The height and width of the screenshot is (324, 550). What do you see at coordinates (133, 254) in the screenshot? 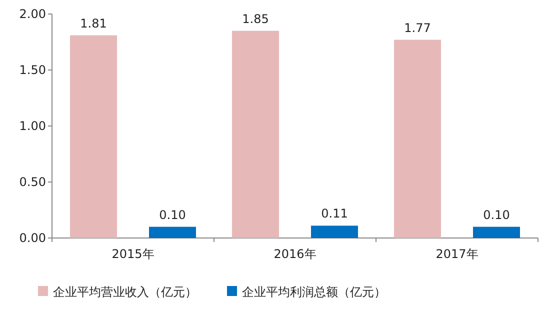
I see `x-tick-label: 2015年` at bounding box center [133, 254].